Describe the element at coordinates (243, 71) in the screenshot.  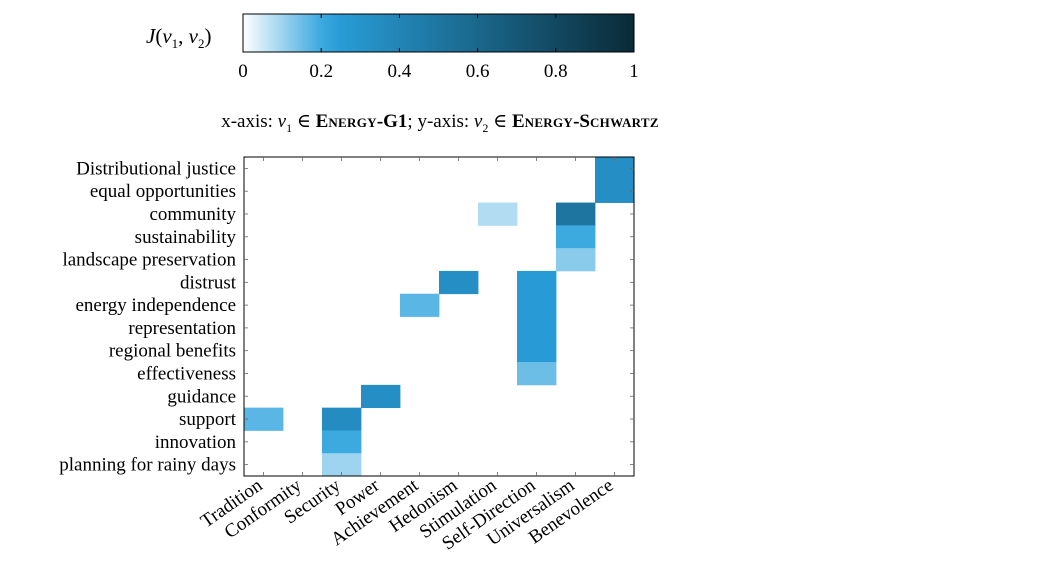
I see `colorbar-tick-label: 0` at that location.